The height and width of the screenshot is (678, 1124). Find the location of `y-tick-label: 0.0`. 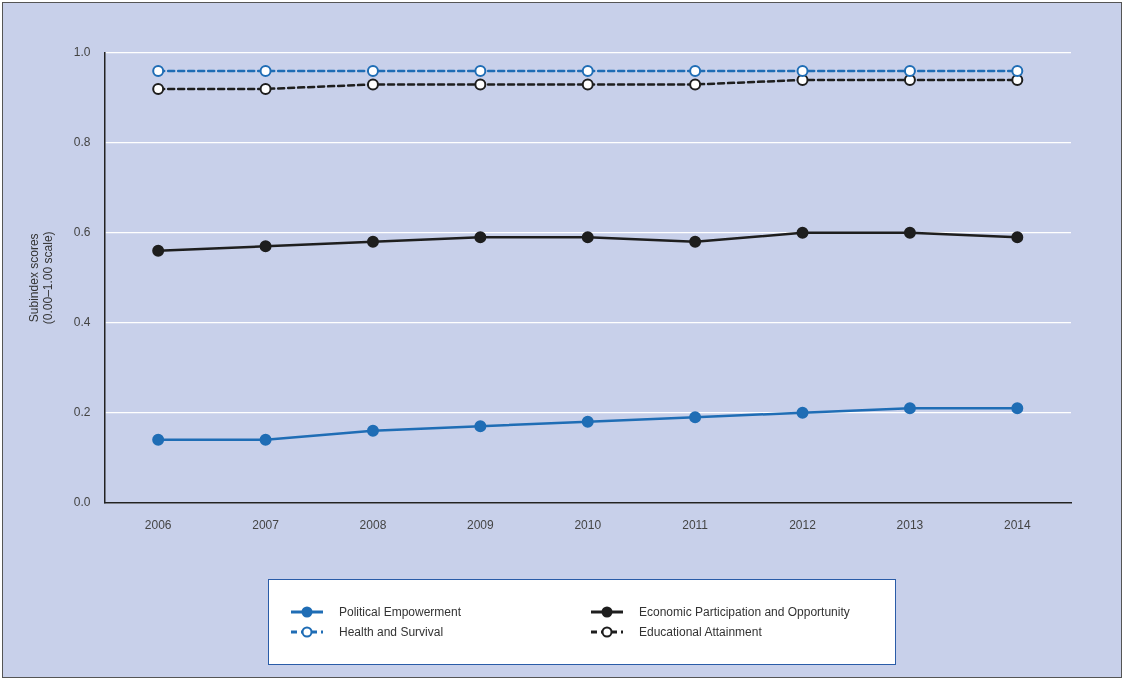

y-tick-label: 0.0 is located at coordinates (82, 501).